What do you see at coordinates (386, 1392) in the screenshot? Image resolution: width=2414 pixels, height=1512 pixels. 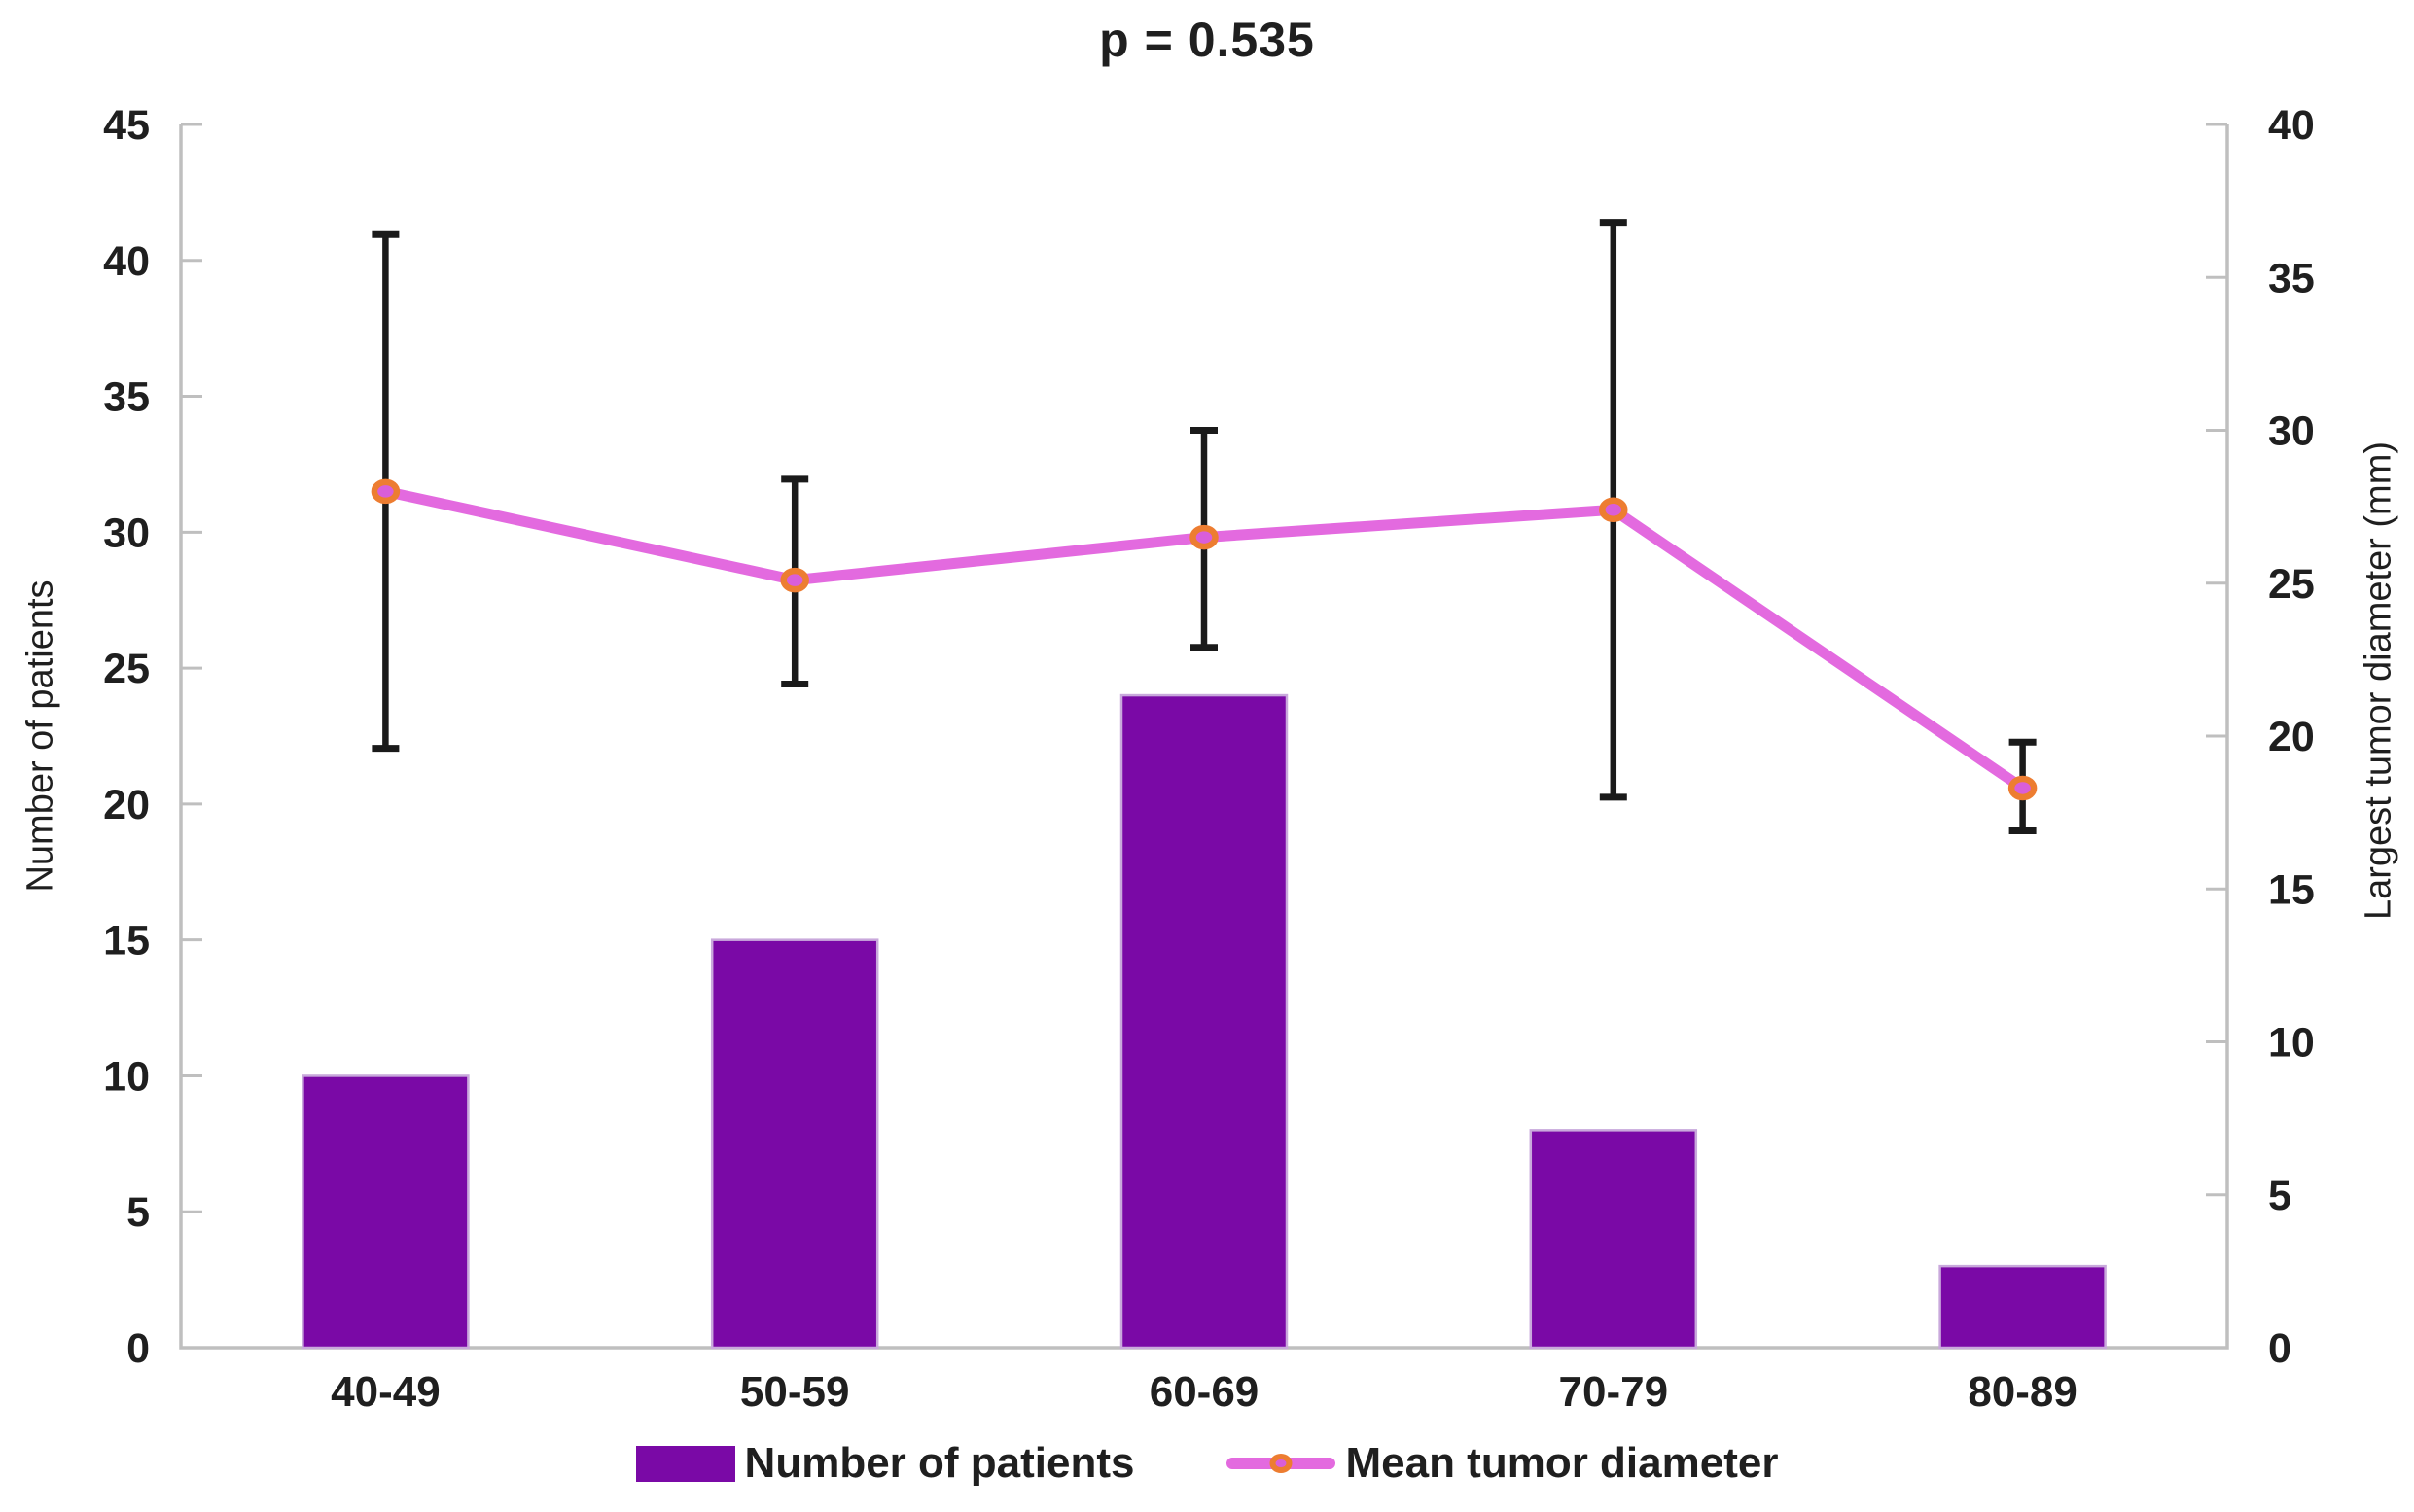 I see `x-axis-label: 40-49` at bounding box center [386, 1392].